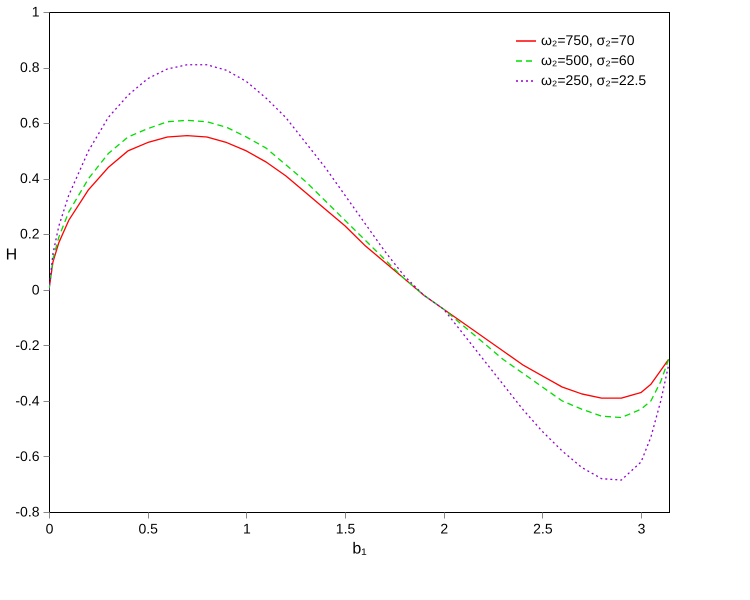 The height and width of the screenshot is (600, 750). What do you see at coordinates (36, 289) in the screenshot?
I see `y-tick-label: 0` at bounding box center [36, 289].